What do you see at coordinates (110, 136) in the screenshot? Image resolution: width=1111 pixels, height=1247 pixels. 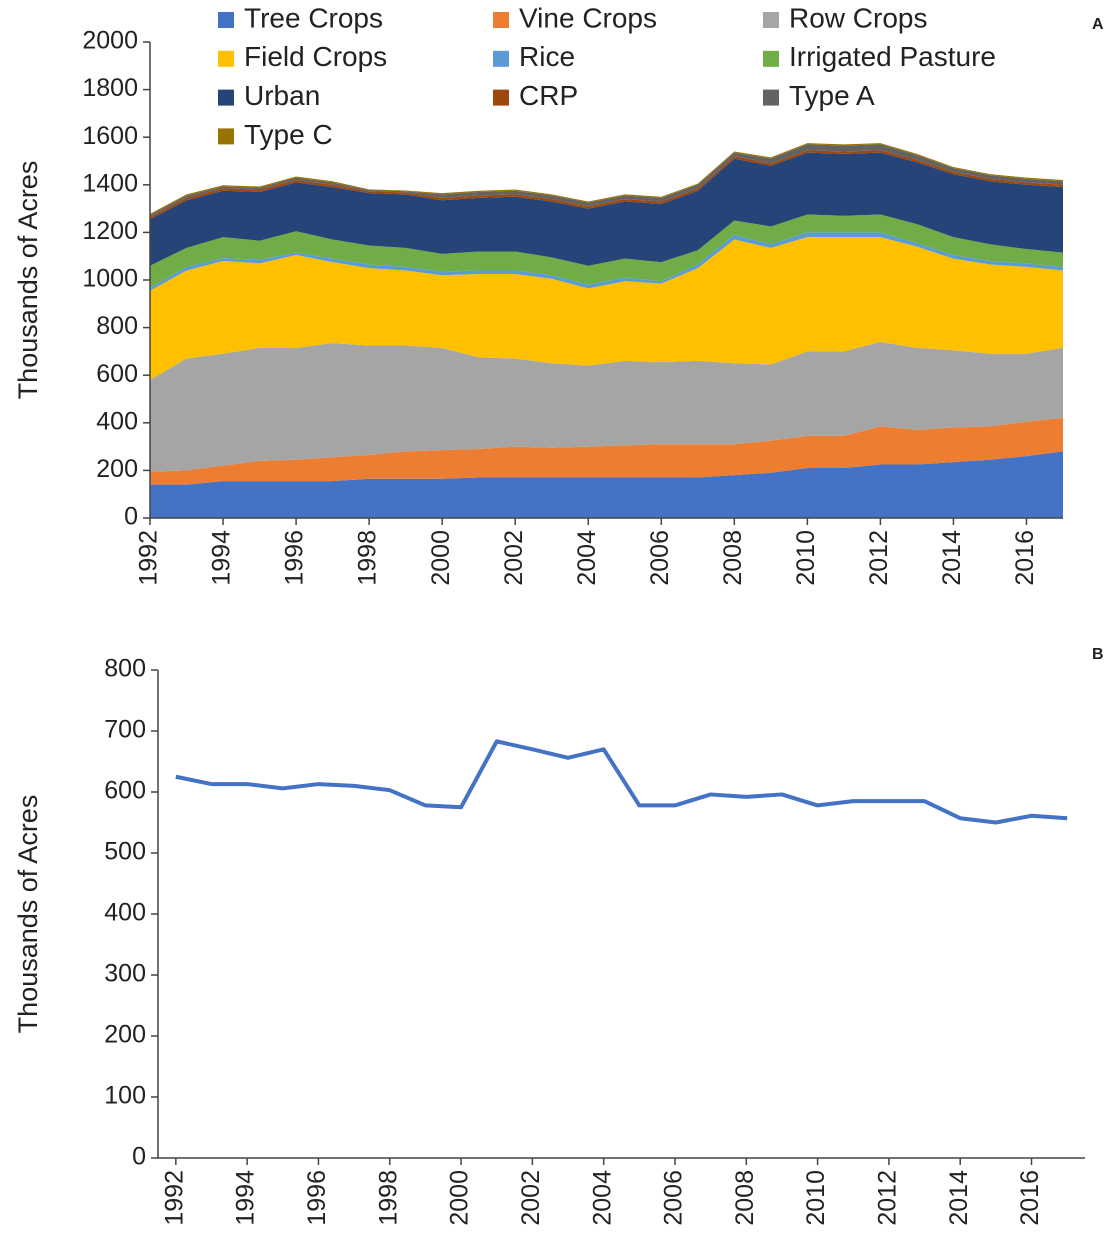 I see `y-tick-label: 1600` at bounding box center [110, 136].